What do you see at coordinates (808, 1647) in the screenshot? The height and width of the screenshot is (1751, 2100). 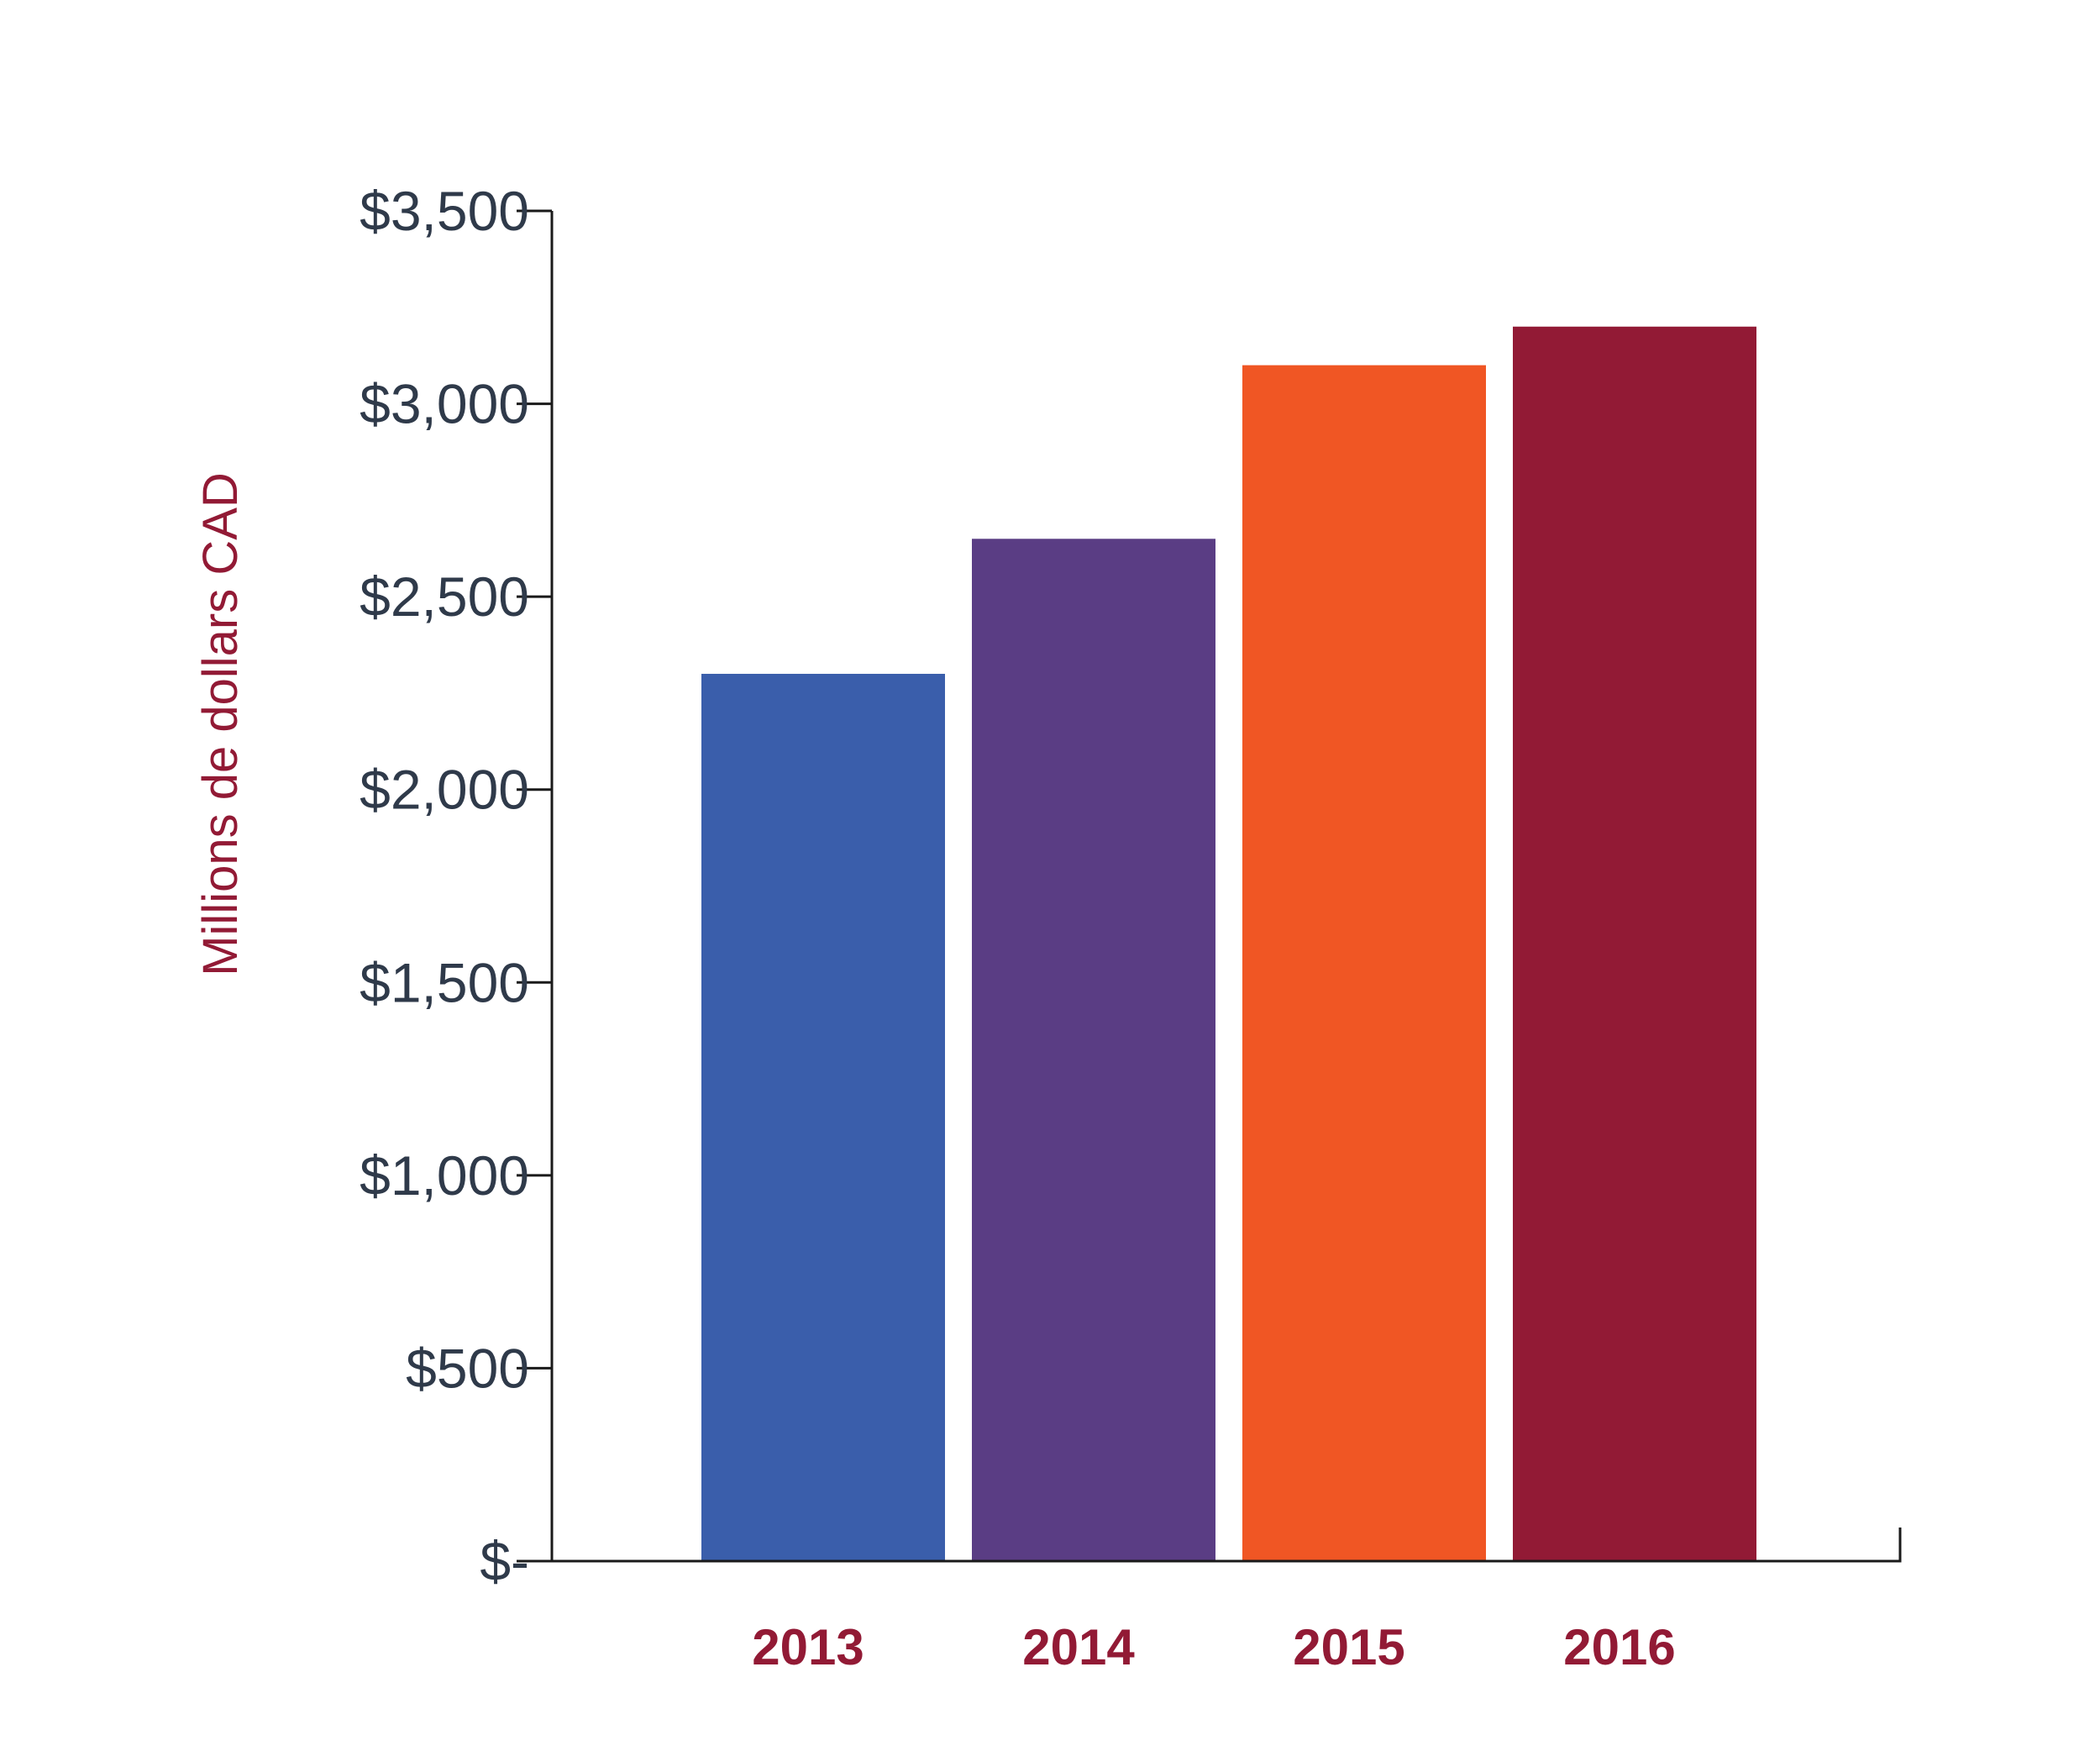 I see `x-category-label: 2013` at bounding box center [808, 1647].